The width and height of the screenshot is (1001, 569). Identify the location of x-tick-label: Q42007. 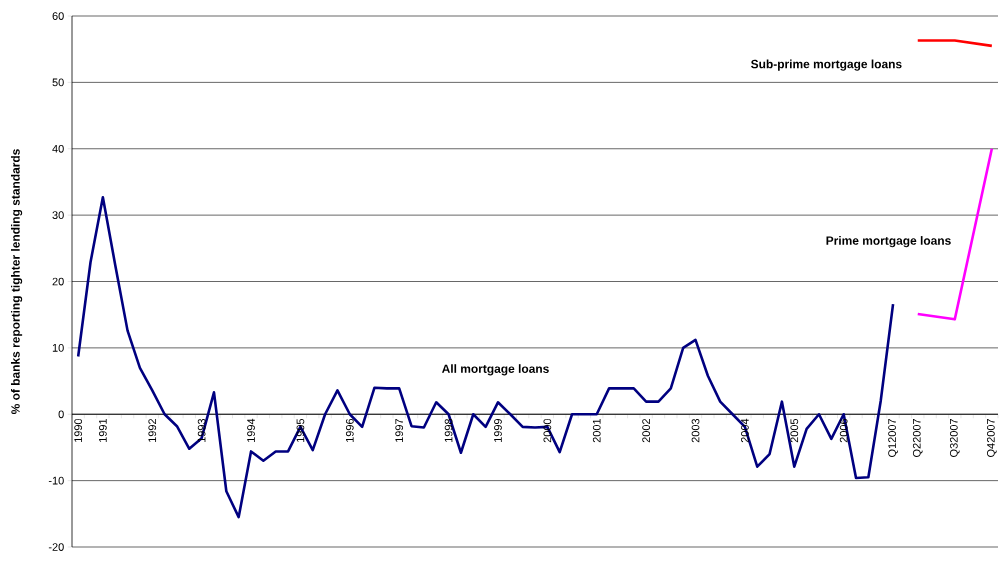
(991, 438).